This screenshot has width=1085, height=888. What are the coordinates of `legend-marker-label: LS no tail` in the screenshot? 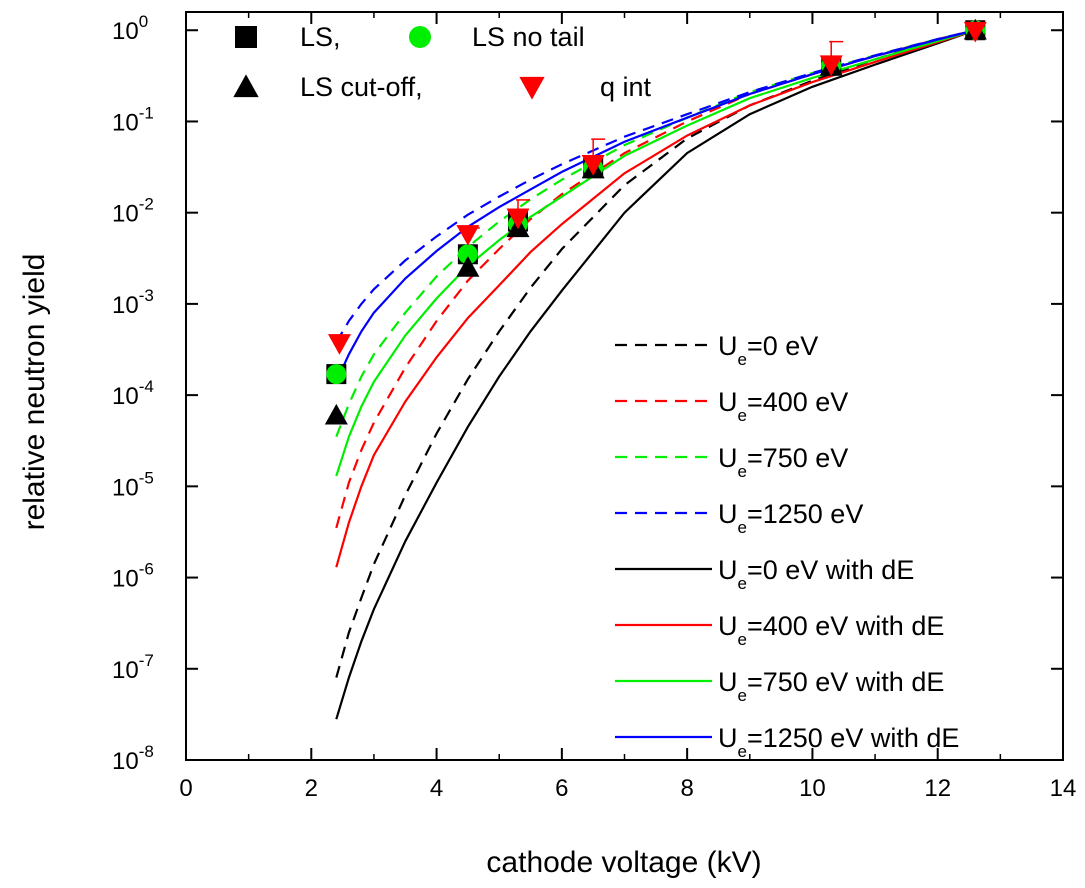 It's located at (528, 37).